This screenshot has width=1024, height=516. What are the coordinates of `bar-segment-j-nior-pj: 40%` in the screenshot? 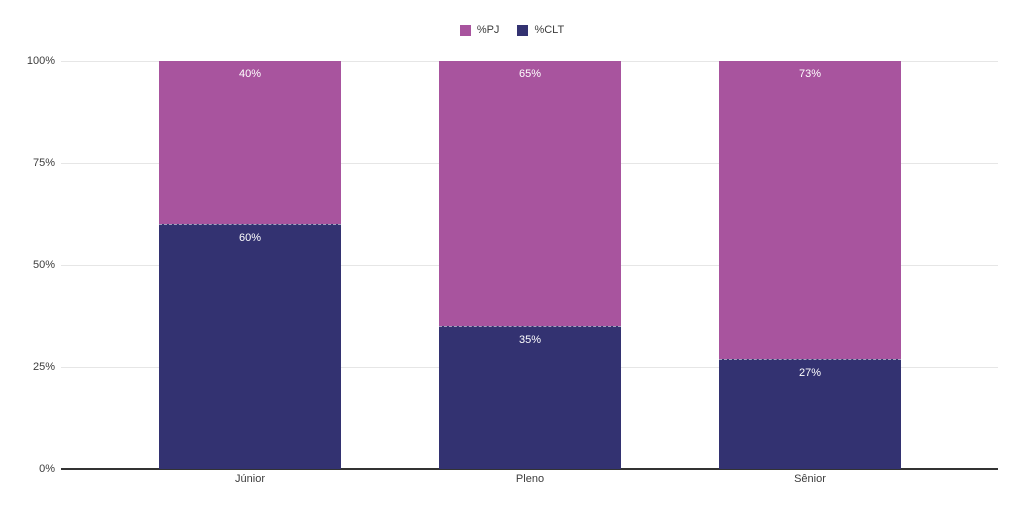 It's located at (250, 142).